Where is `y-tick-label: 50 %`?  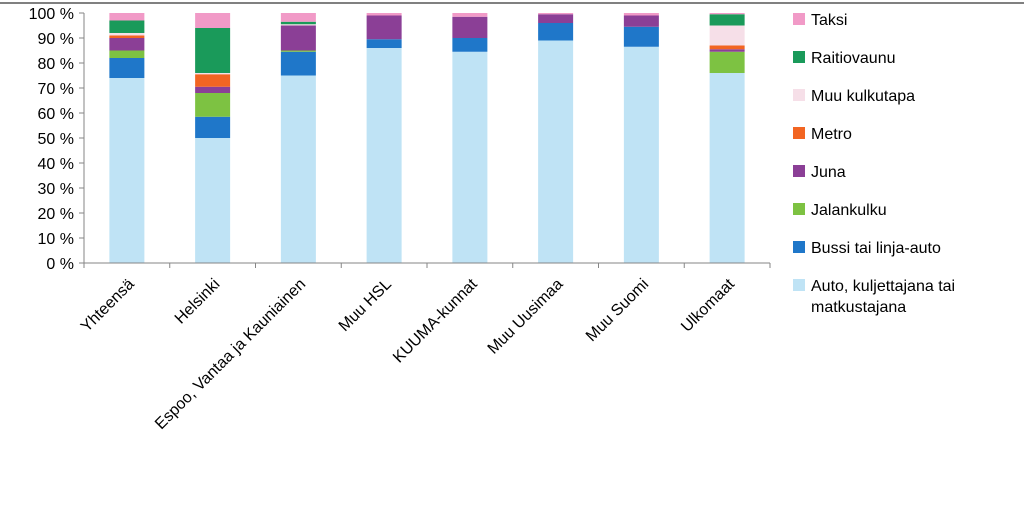 y-tick-label: 50 % is located at coordinates (56, 139).